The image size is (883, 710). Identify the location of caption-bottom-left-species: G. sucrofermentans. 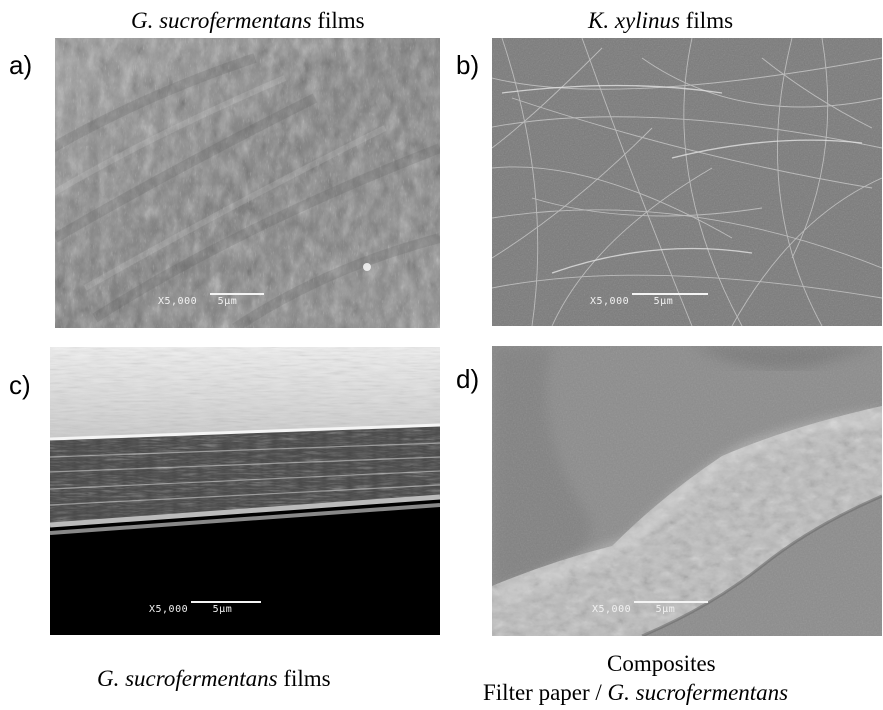
(187, 678).